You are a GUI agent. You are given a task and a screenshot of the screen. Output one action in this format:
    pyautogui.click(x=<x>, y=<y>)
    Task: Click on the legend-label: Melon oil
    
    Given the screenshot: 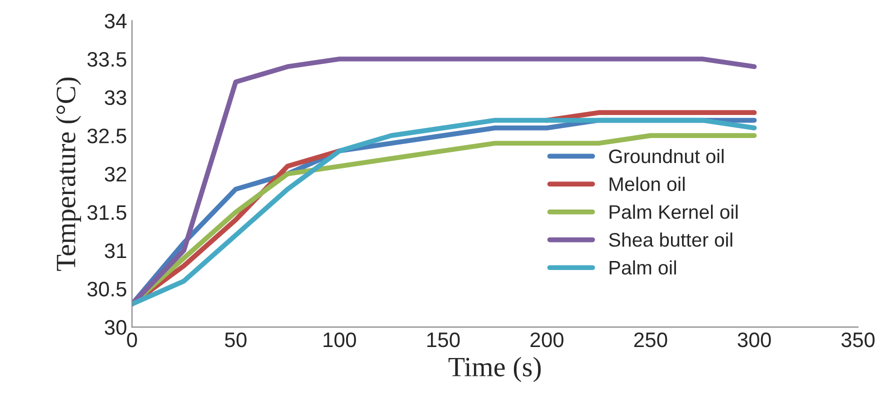 What is the action you would take?
    pyautogui.click(x=647, y=184)
    